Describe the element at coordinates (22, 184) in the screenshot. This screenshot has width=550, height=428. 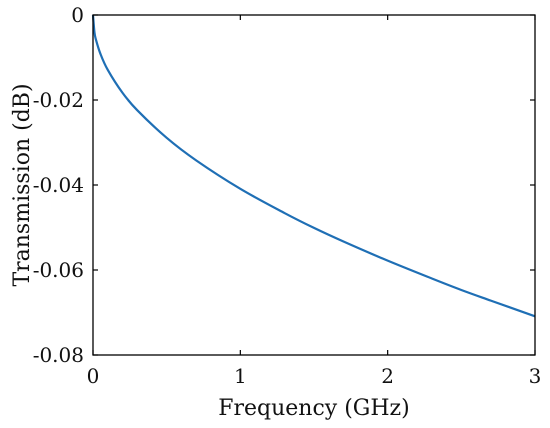
I see `y-axis-title: Transmission (dB)` at that location.